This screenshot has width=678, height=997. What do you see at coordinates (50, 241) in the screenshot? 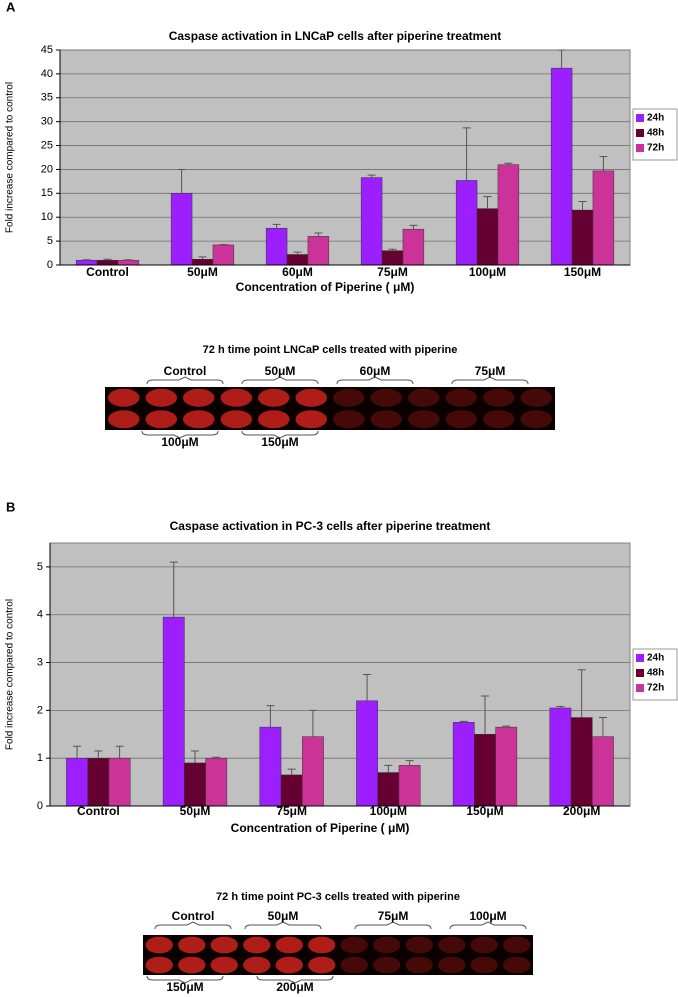
I see `y-tick-label: 5` at bounding box center [50, 241].